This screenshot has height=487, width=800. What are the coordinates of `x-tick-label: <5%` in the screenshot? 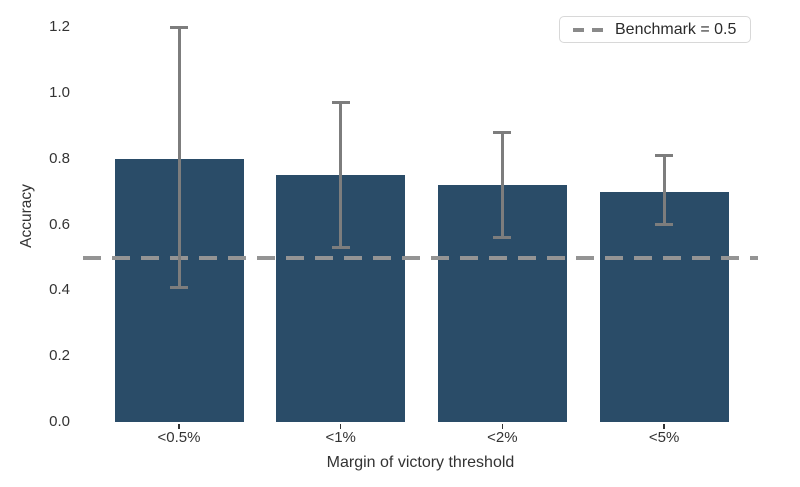 It's located at (664, 437).